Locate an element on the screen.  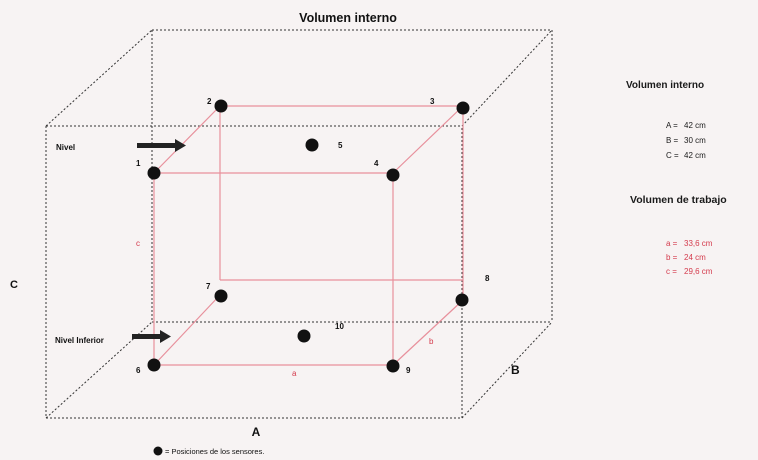
dimension-label-a: A is located at coordinates (256, 432).